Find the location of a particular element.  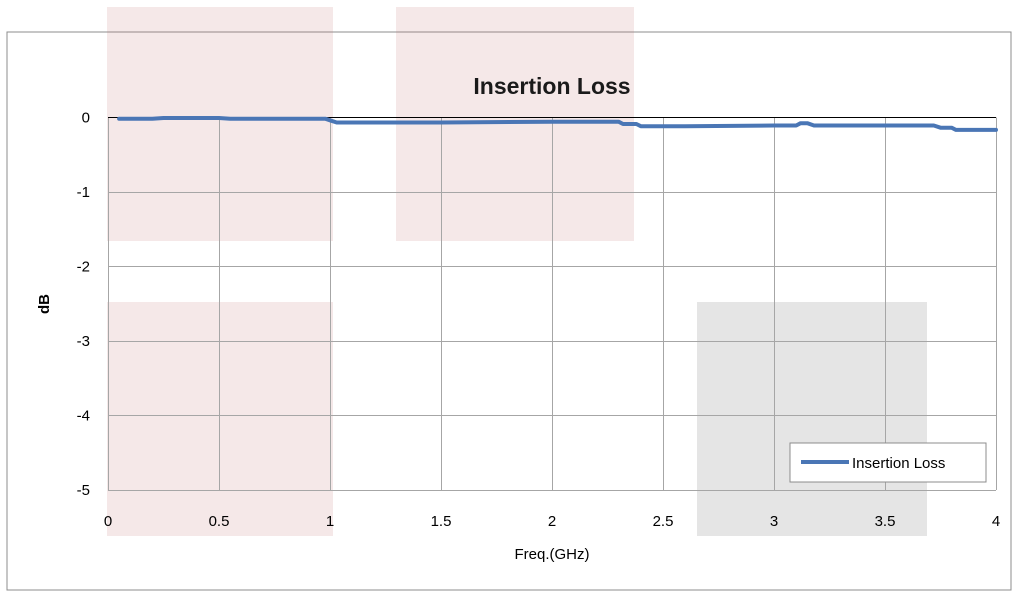

x-tick-label: 4 is located at coordinates (996, 521).